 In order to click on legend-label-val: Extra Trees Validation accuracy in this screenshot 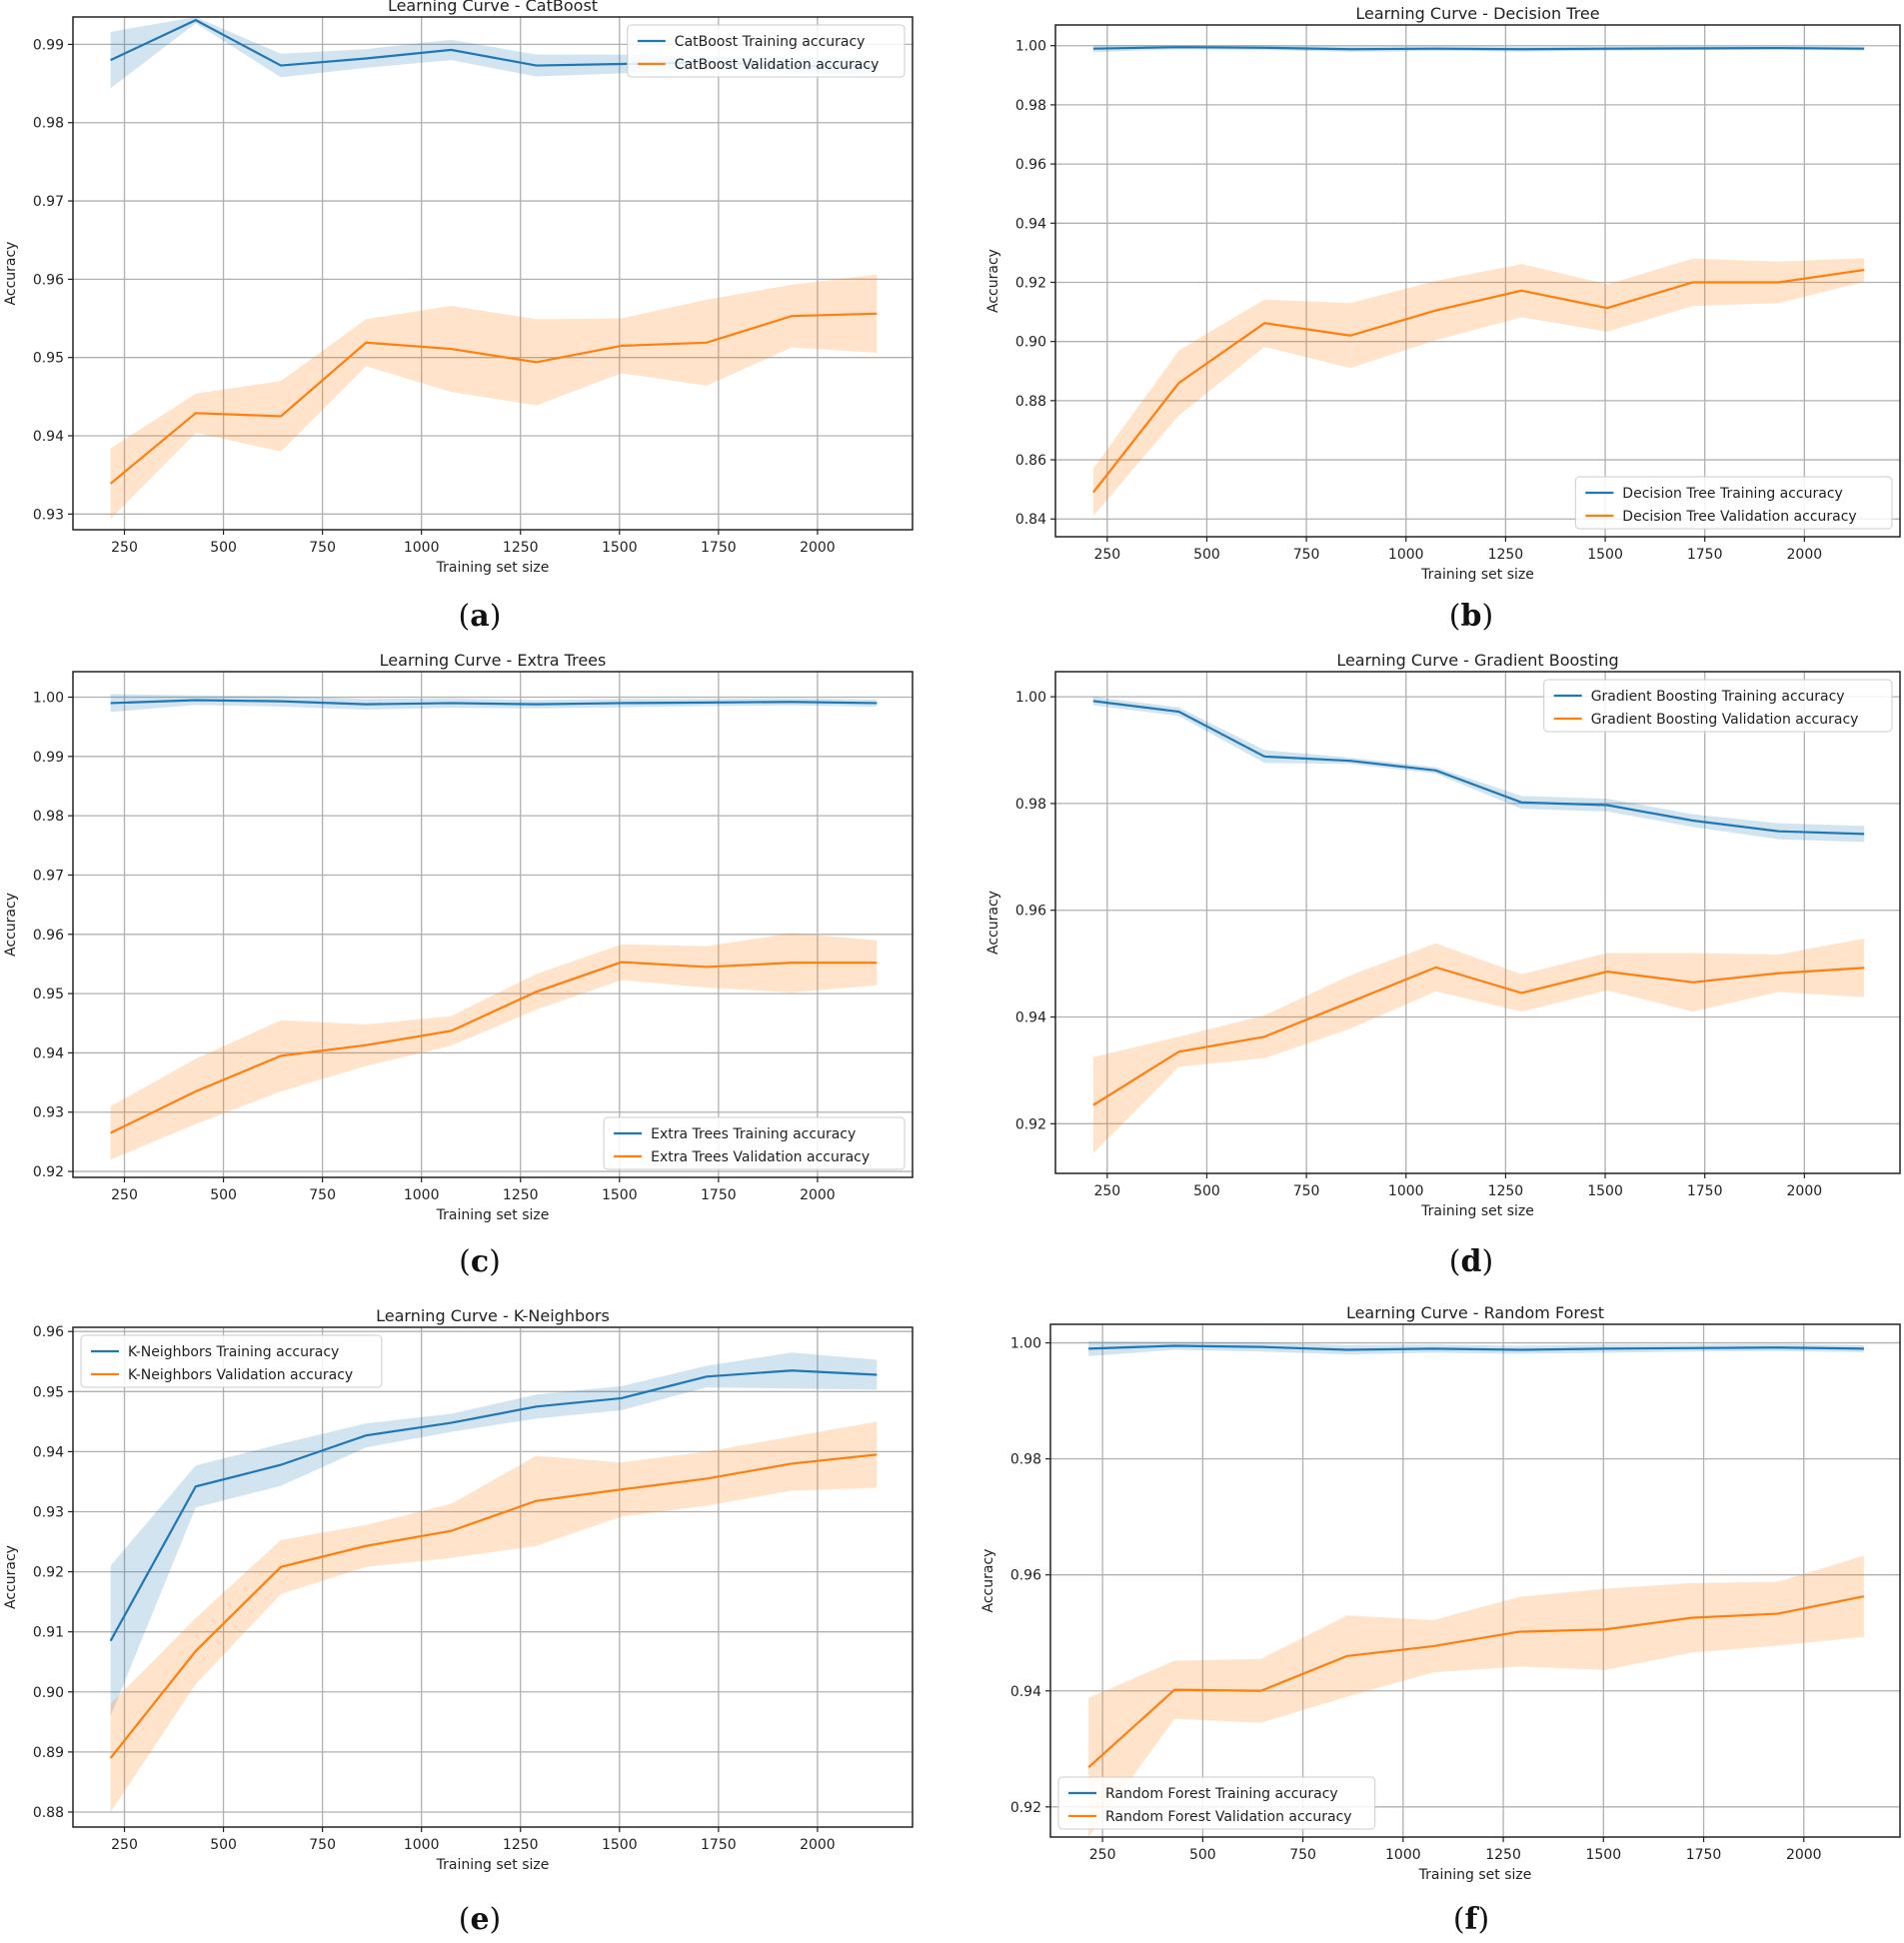, I will do `click(760, 1157)`.